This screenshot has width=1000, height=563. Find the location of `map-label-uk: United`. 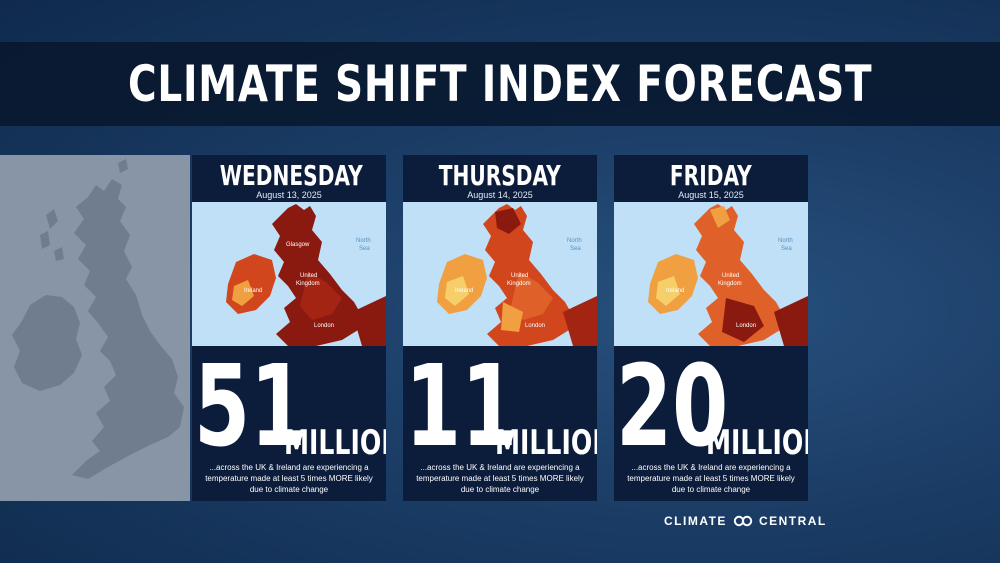

map-label-uk: United is located at coordinates (308, 276).